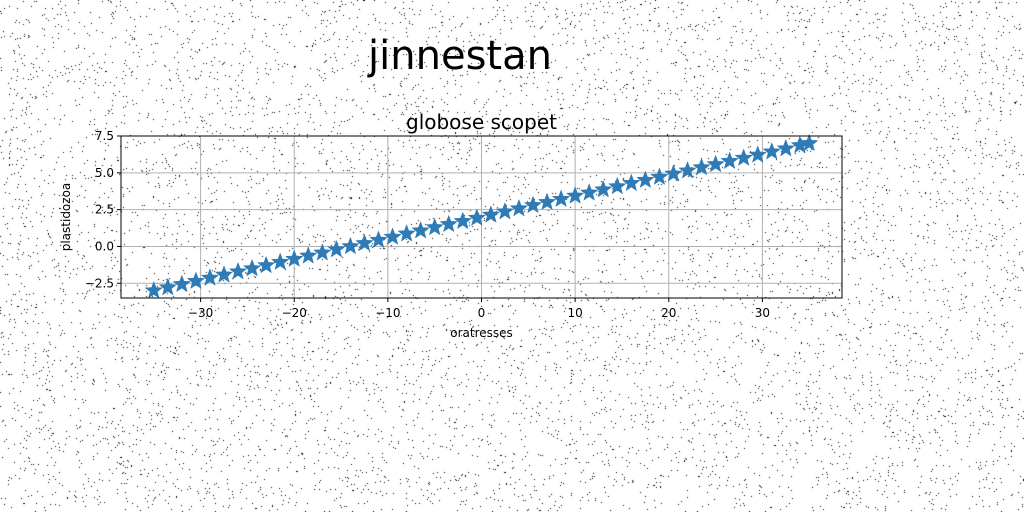 Image resolution: width=1024 pixels, height=512 pixels. I want to click on x-tick-label: 10, so click(574, 313).